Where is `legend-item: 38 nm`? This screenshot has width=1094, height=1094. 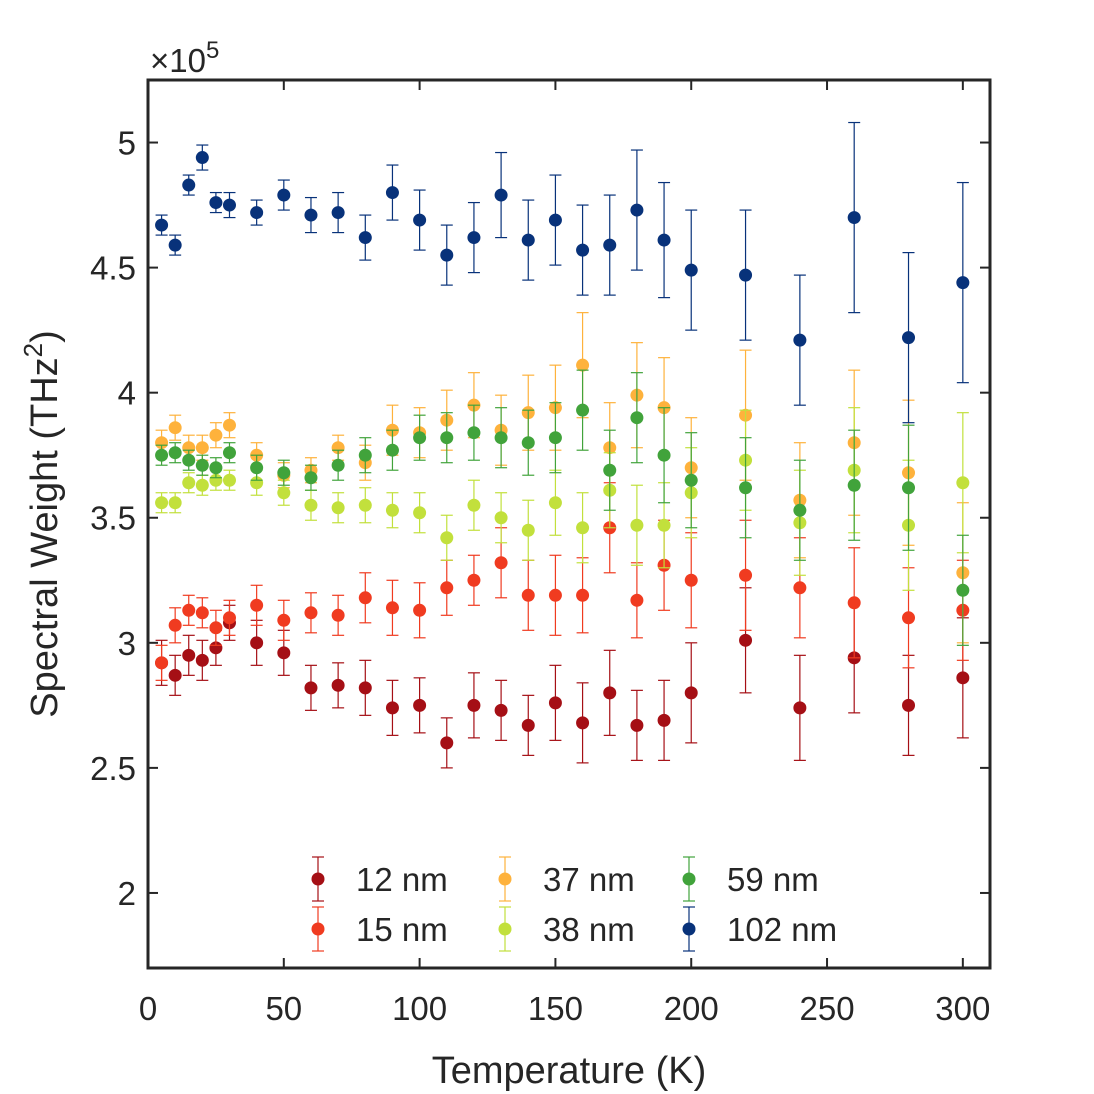
legend-item: 38 nm is located at coordinates (566, 929).